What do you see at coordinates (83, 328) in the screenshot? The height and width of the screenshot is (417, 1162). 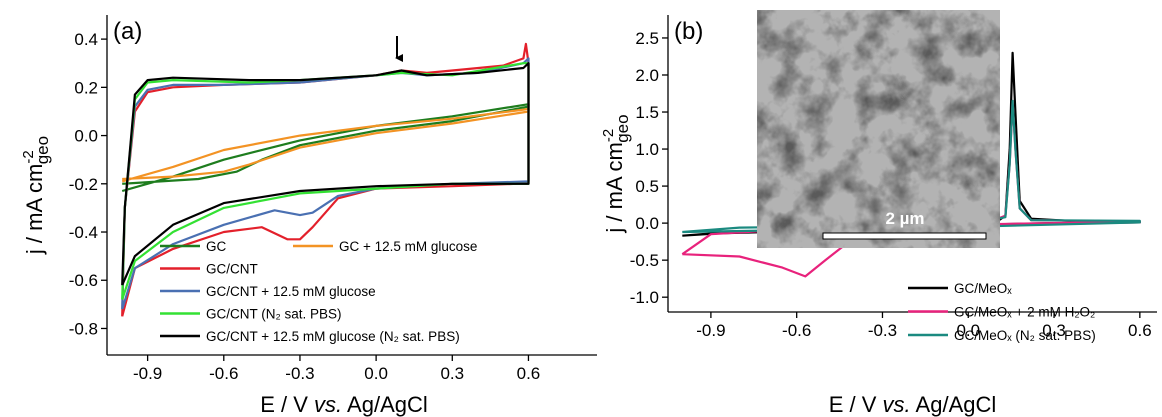 I see `y-tick-label: -0.8` at bounding box center [83, 328].